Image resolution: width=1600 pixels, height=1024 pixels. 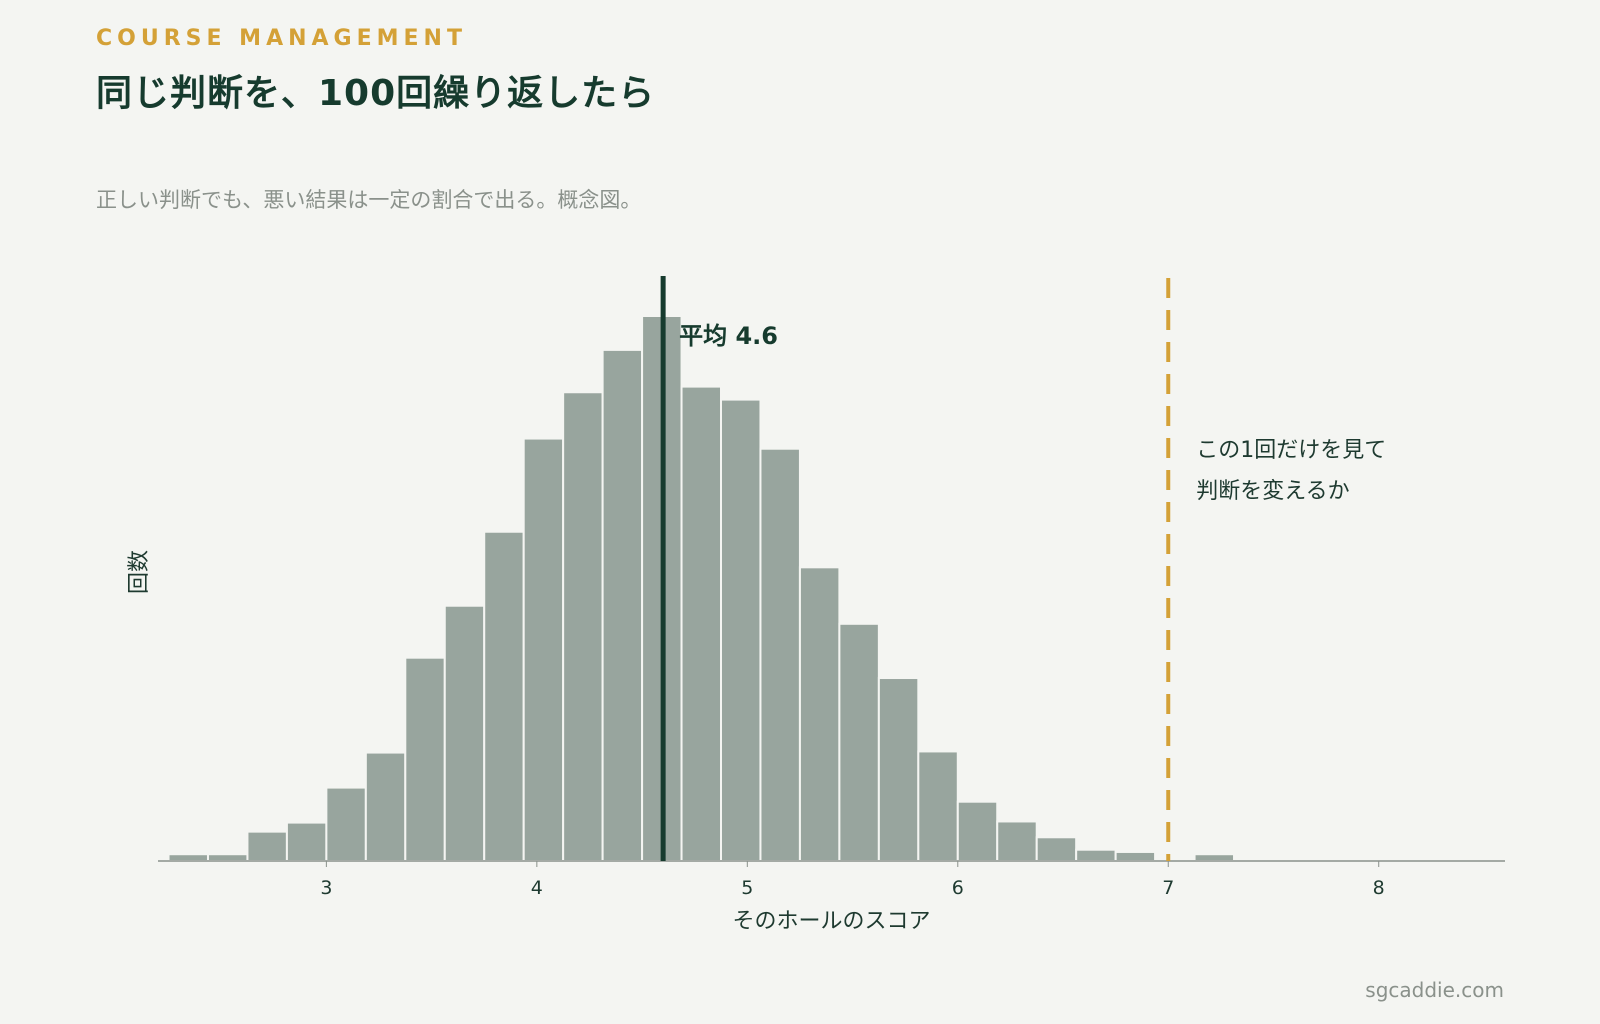 I want to click on x-axis-ticks: 3 4 5 6 7 8, so click(x=852, y=880).